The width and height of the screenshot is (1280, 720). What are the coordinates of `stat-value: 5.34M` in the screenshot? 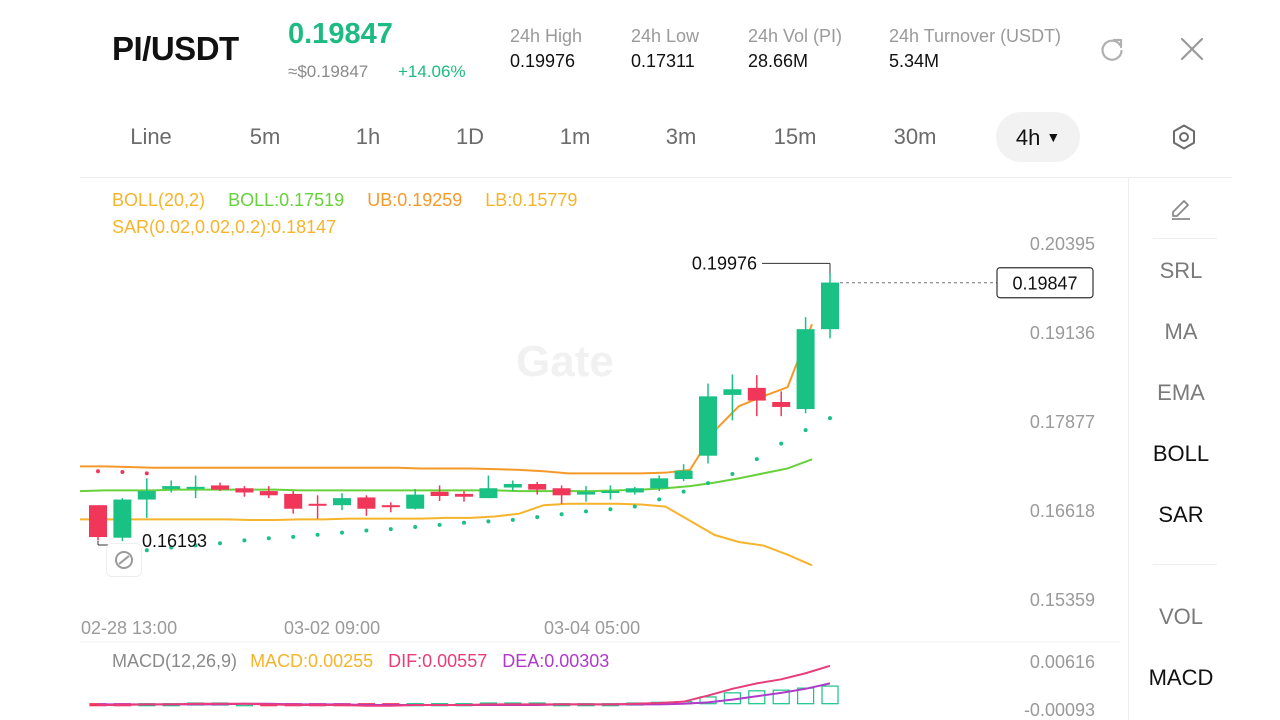 It's located at (914, 61).